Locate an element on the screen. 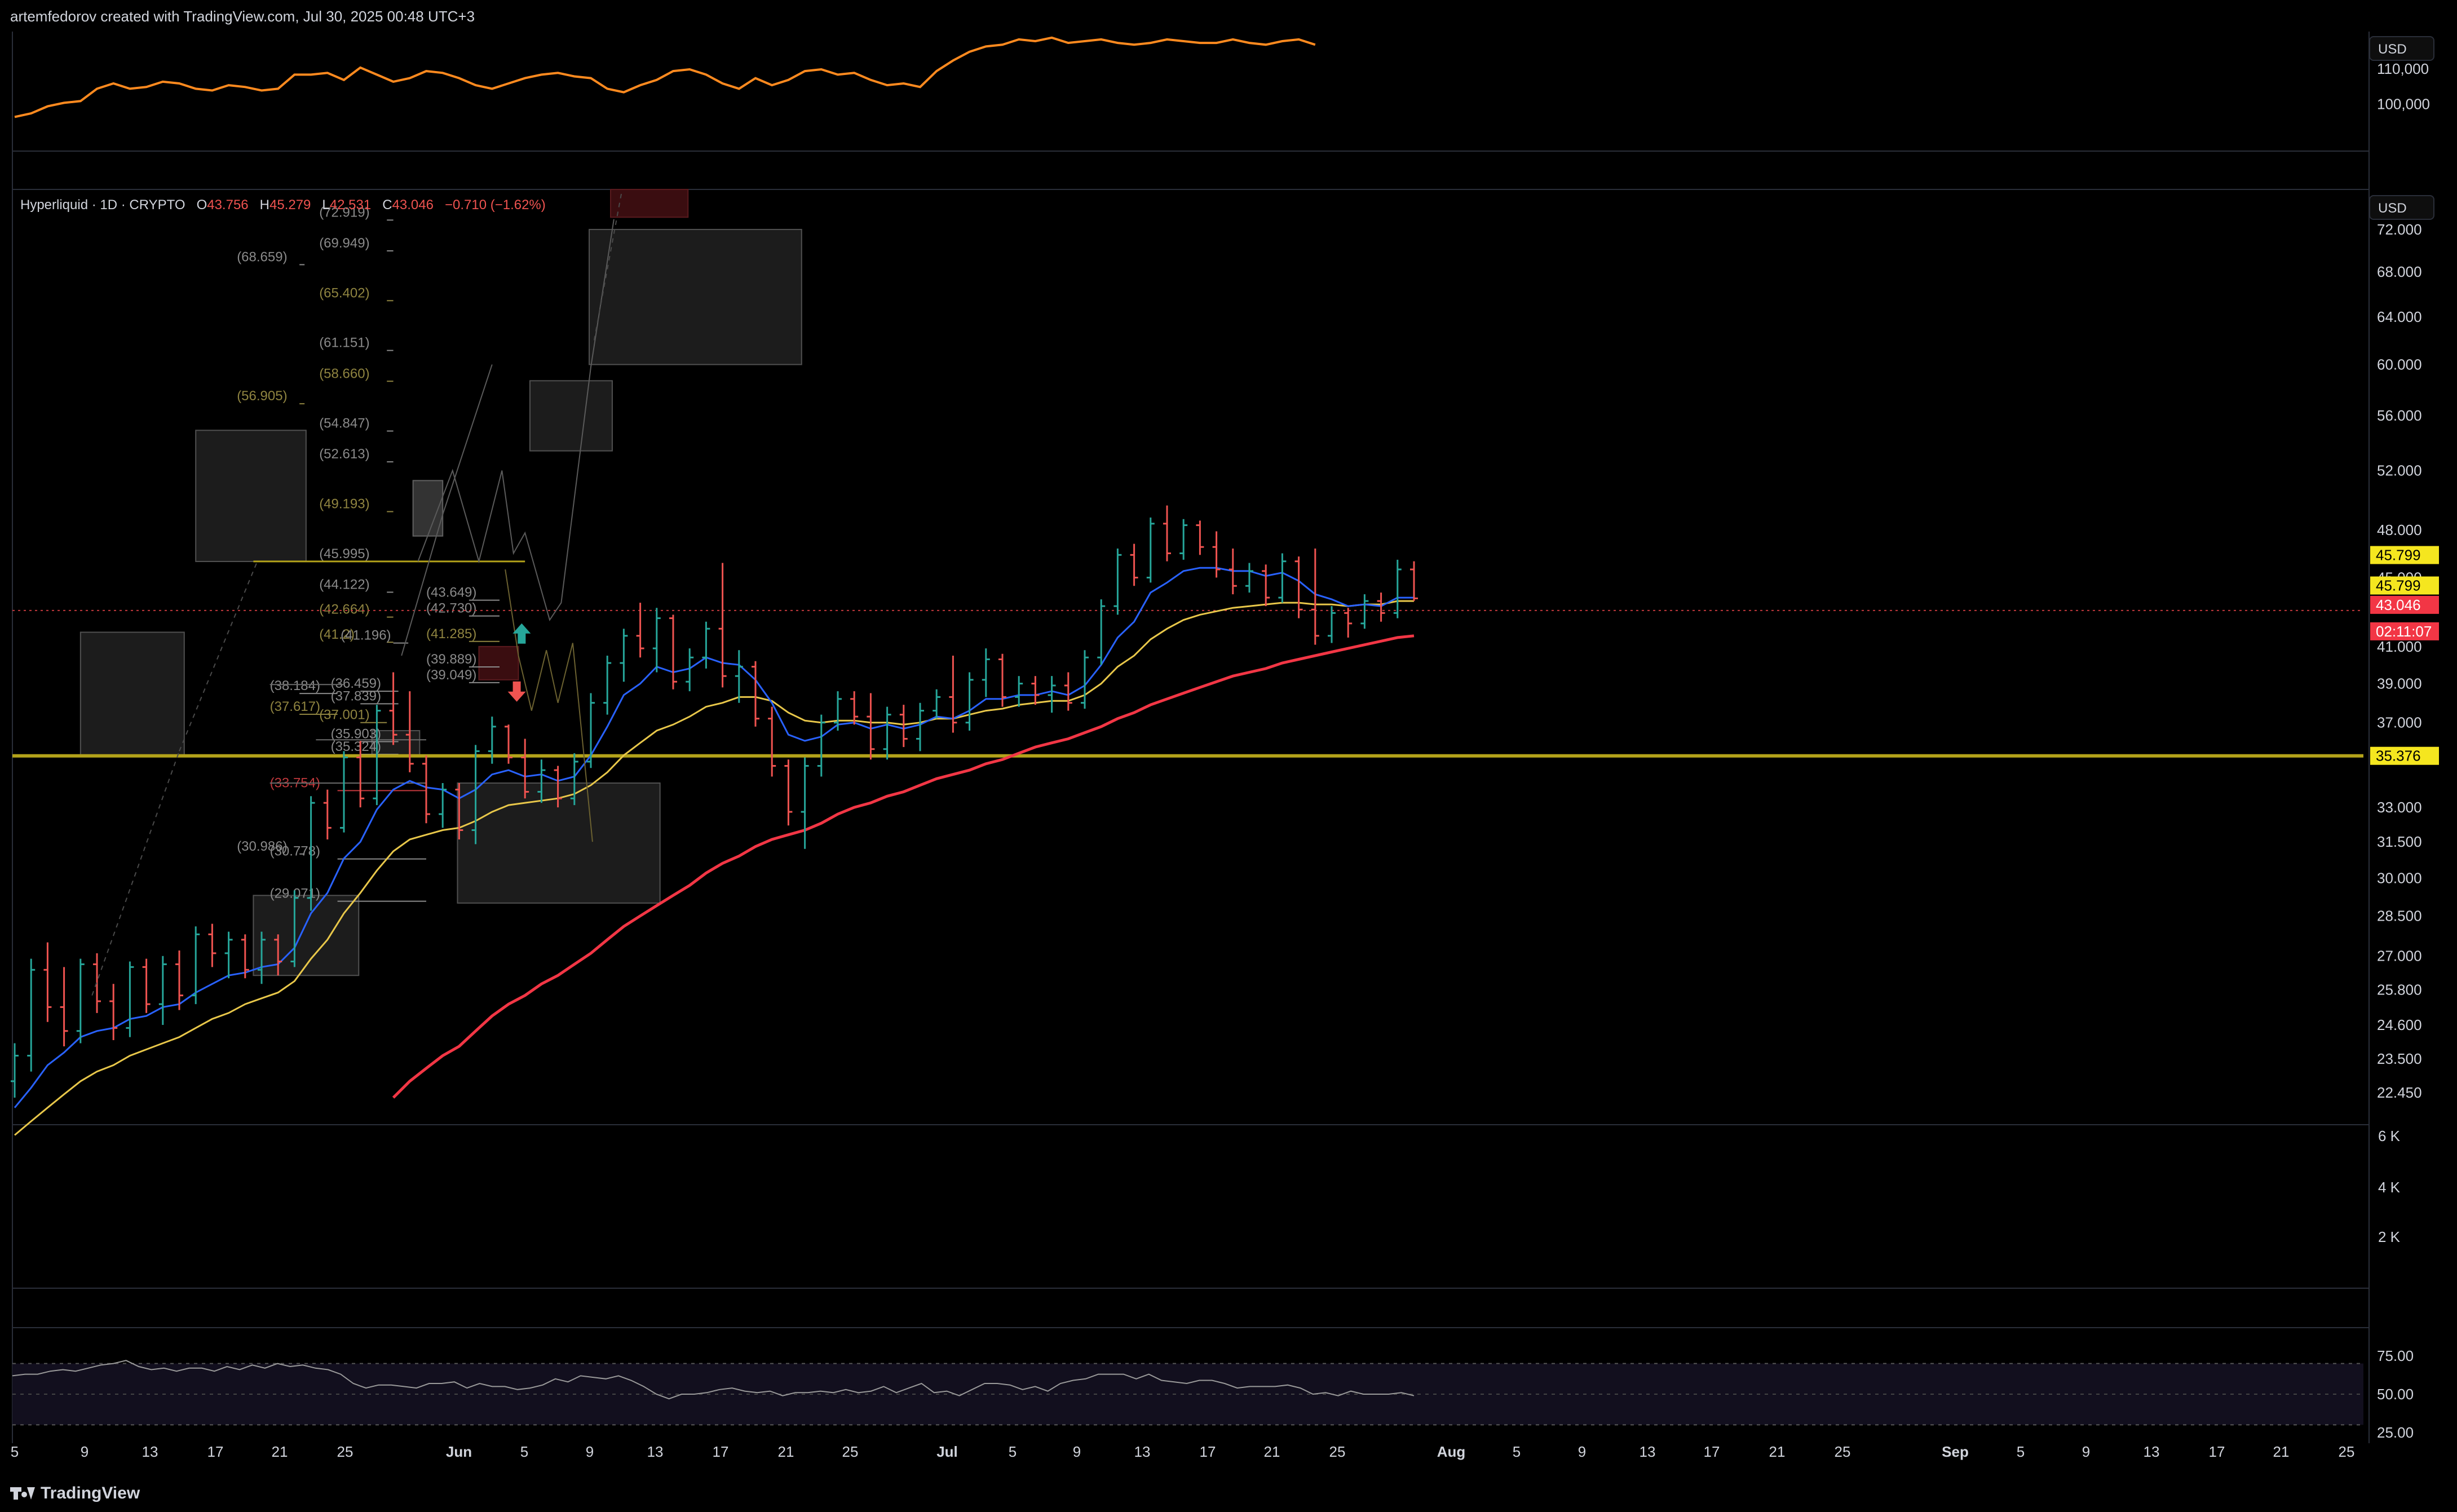 This screenshot has height=1512, width=2457. price-badge-text: 43.046 is located at coordinates (2398, 604).